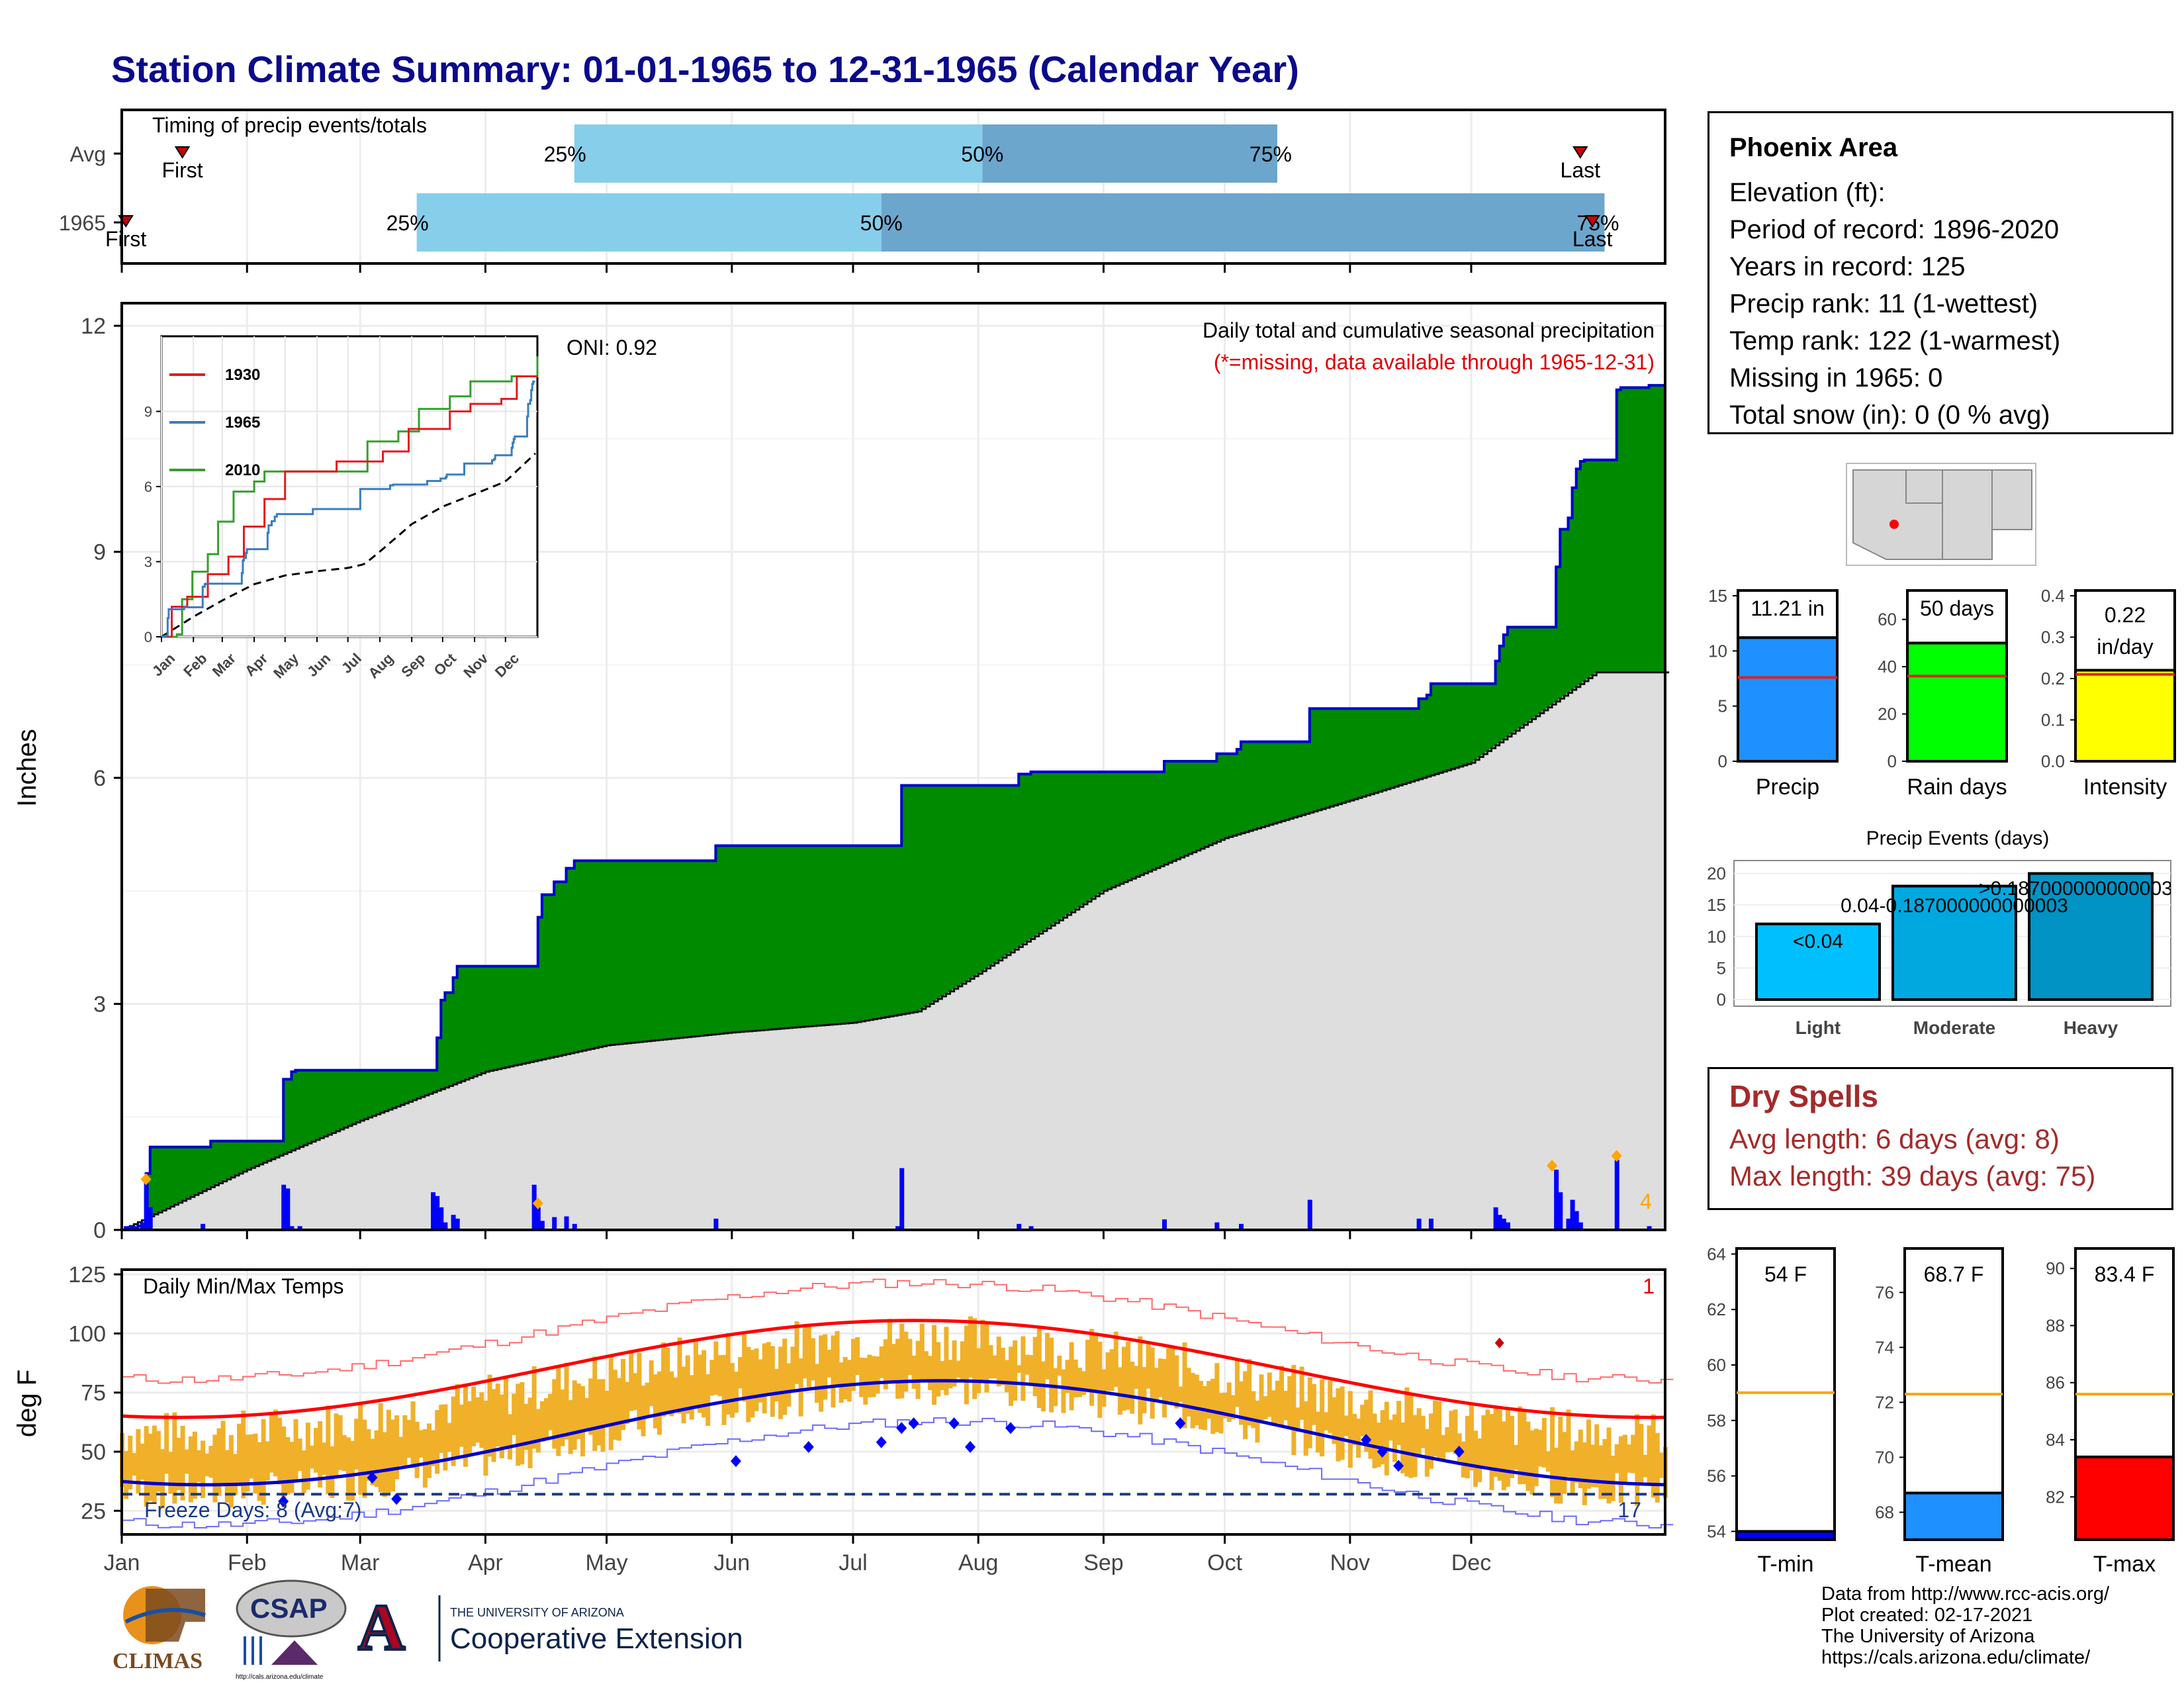  I want to click on csap-logo: CSAP http://cals.arizona.edu/climate, so click(291, 1630).